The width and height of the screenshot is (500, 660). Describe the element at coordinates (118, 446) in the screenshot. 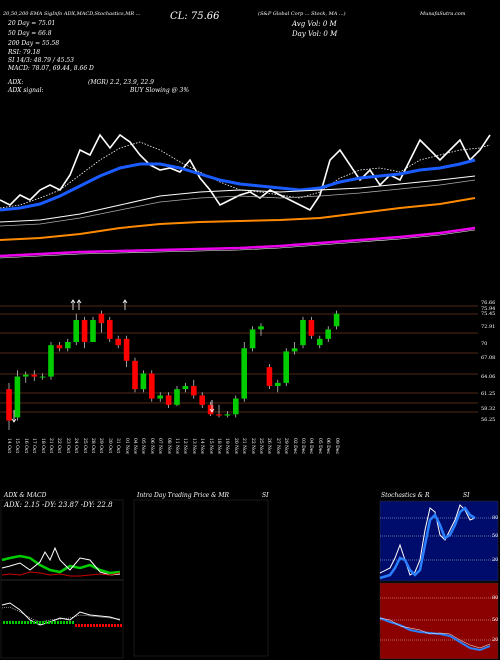

I see `date-label: 31 Oct` at that location.